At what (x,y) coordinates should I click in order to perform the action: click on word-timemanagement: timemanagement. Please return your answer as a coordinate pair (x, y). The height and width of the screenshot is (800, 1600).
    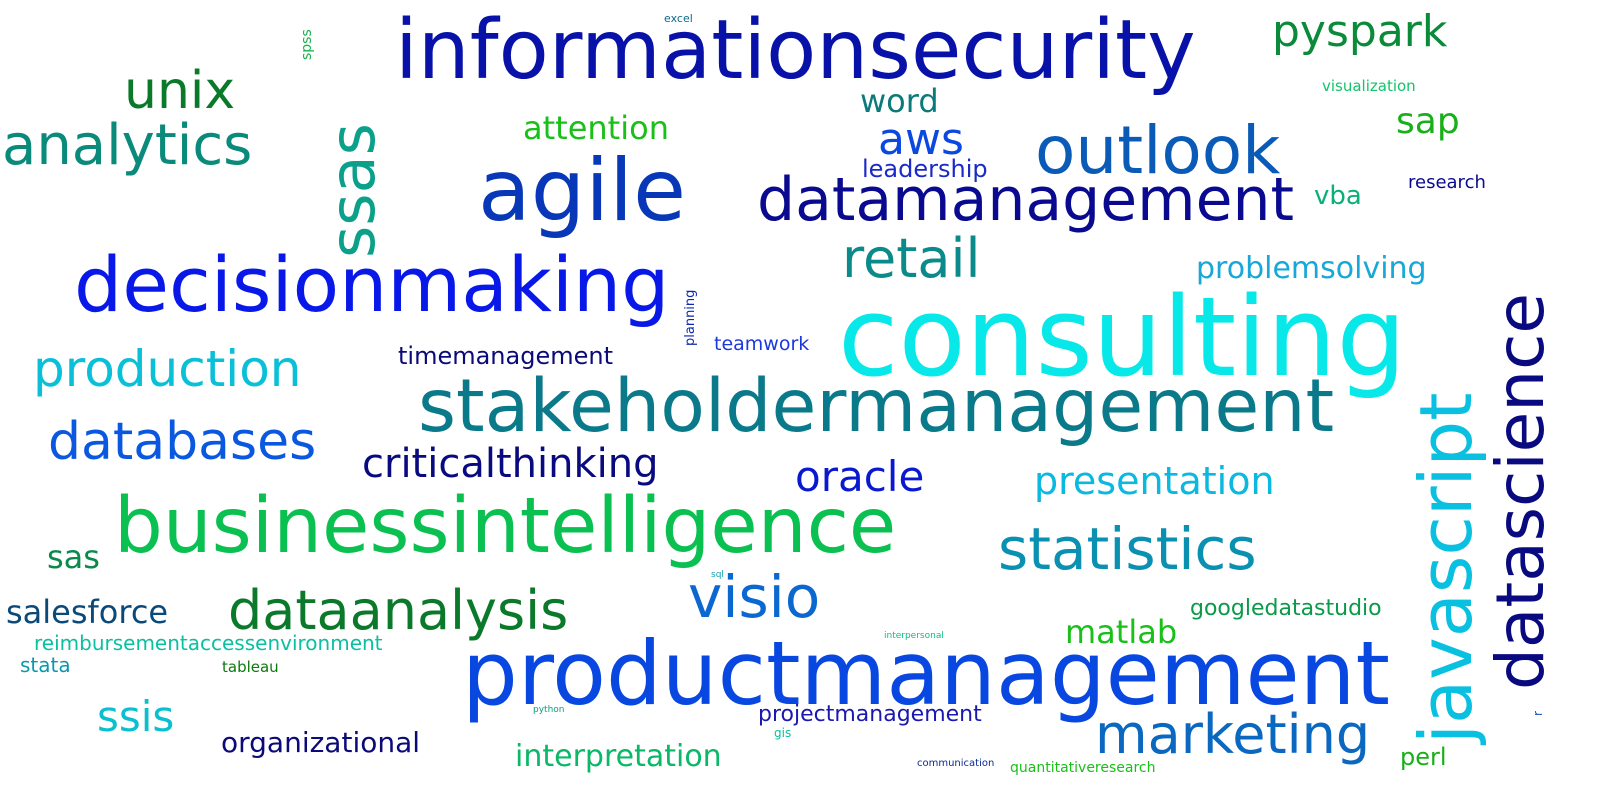
    Looking at the image, I should click on (505, 356).